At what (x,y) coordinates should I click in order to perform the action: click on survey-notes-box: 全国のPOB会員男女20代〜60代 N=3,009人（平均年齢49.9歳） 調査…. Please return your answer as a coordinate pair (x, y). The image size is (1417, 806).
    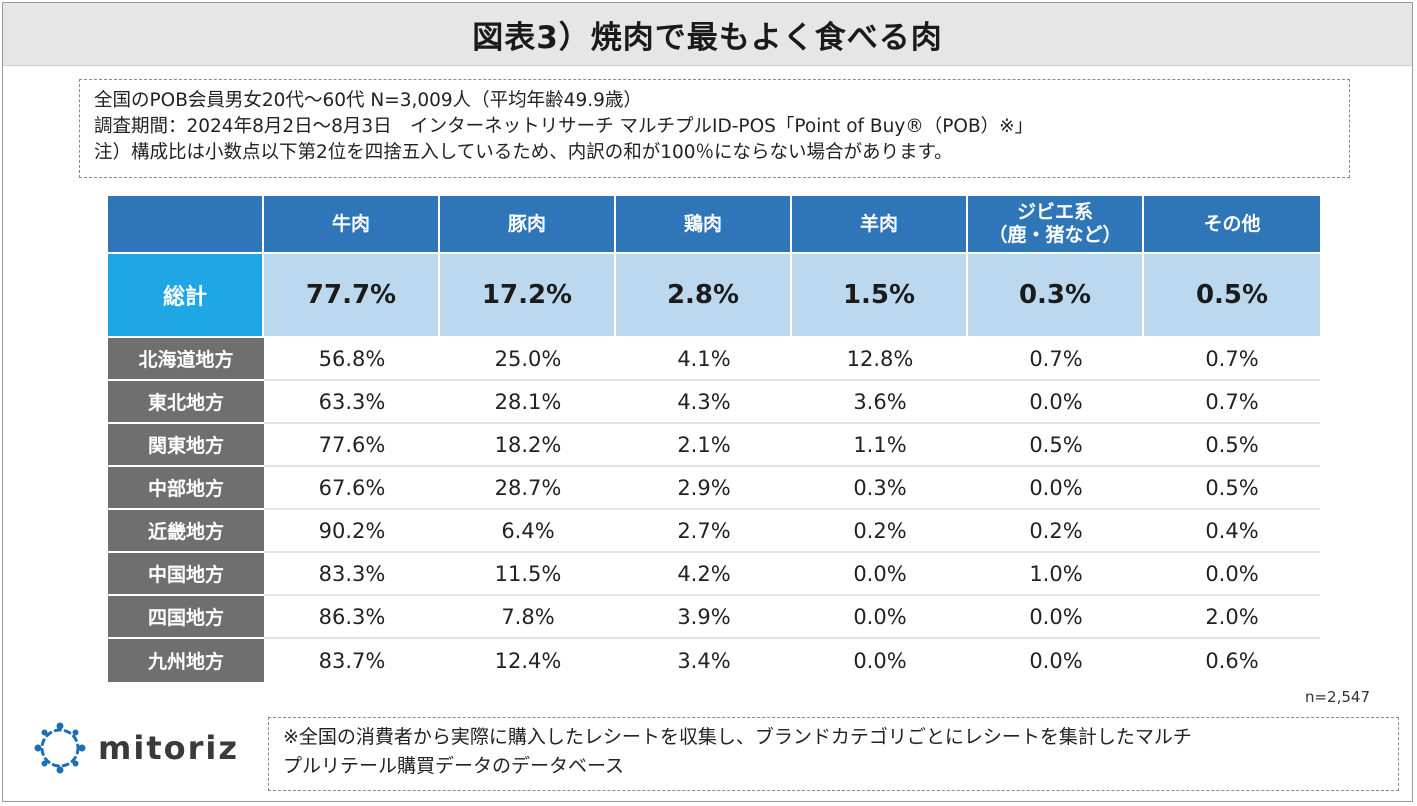
    Looking at the image, I should click on (714, 128).